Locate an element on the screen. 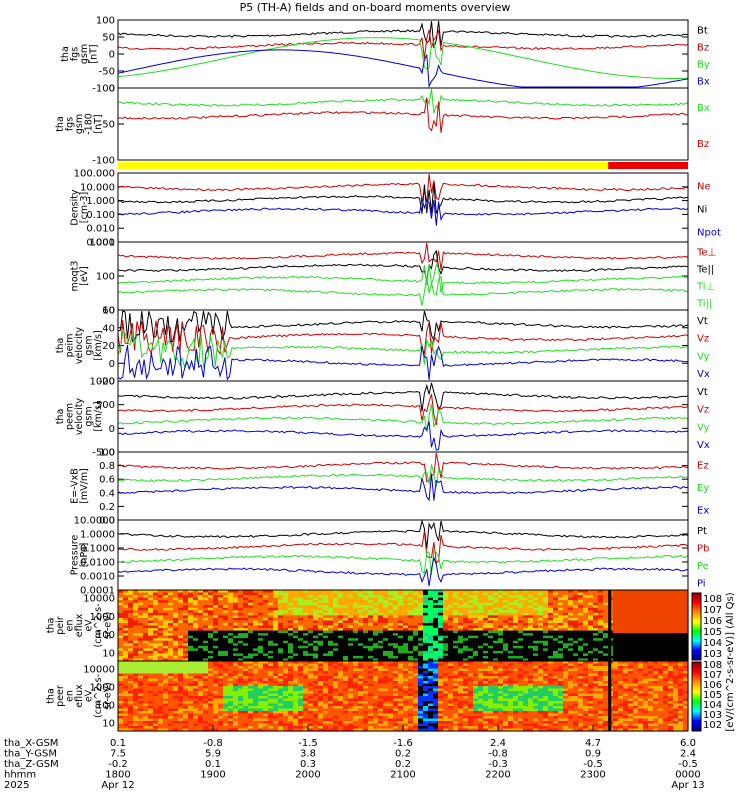 This screenshot has width=750, height=800. y-tick-label: 1.000 is located at coordinates (100, 201).